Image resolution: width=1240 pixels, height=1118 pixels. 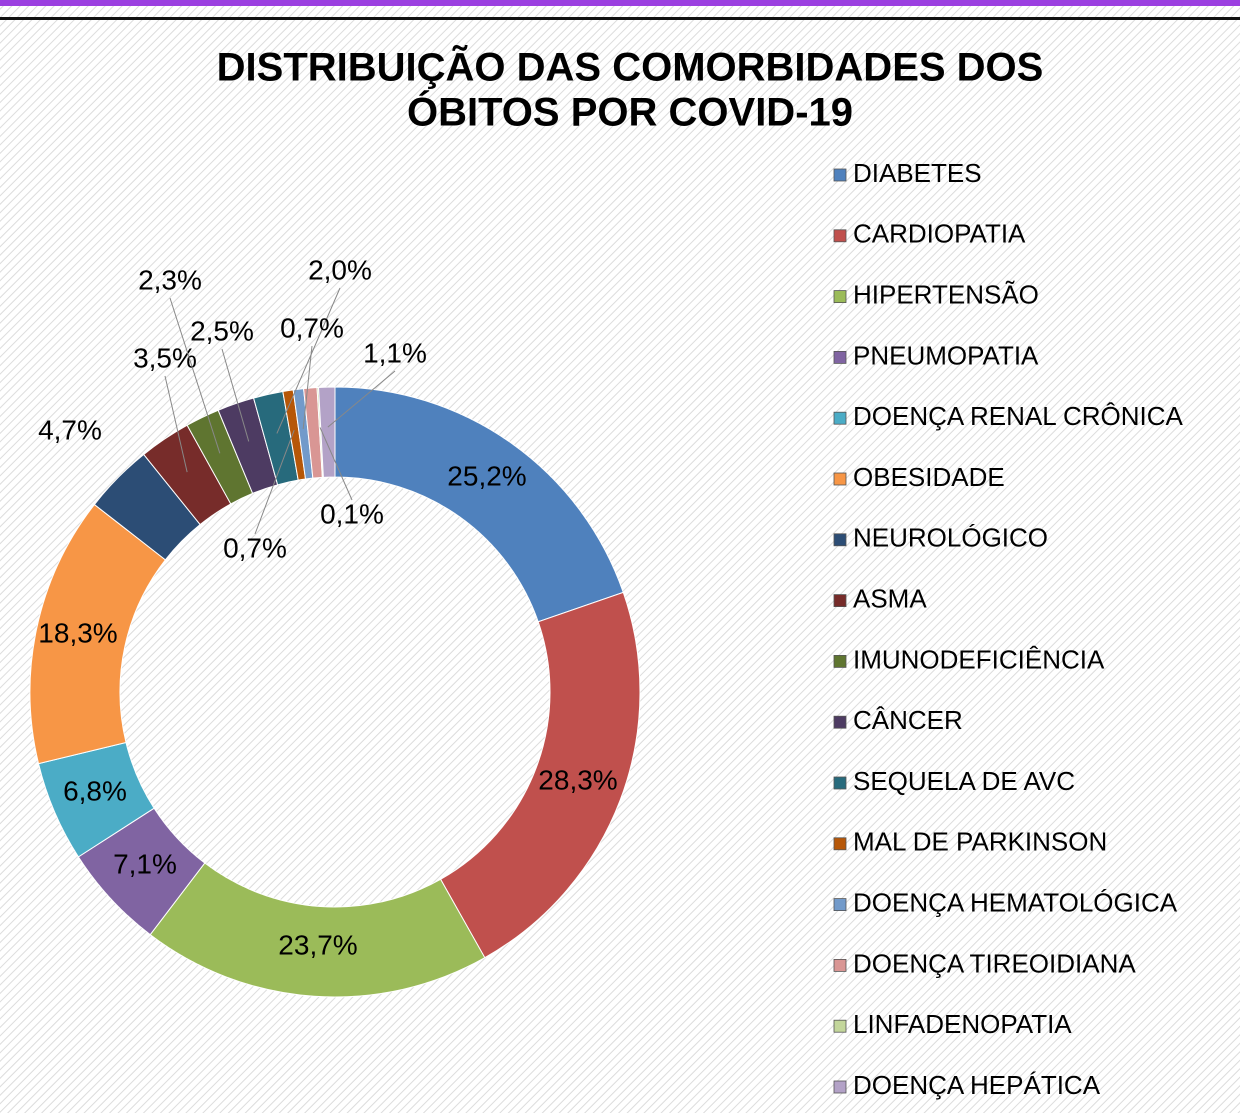 What do you see at coordinates (70, 429) in the screenshot?
I see `data-label: 4,7%` at bounding box center [70, 429].